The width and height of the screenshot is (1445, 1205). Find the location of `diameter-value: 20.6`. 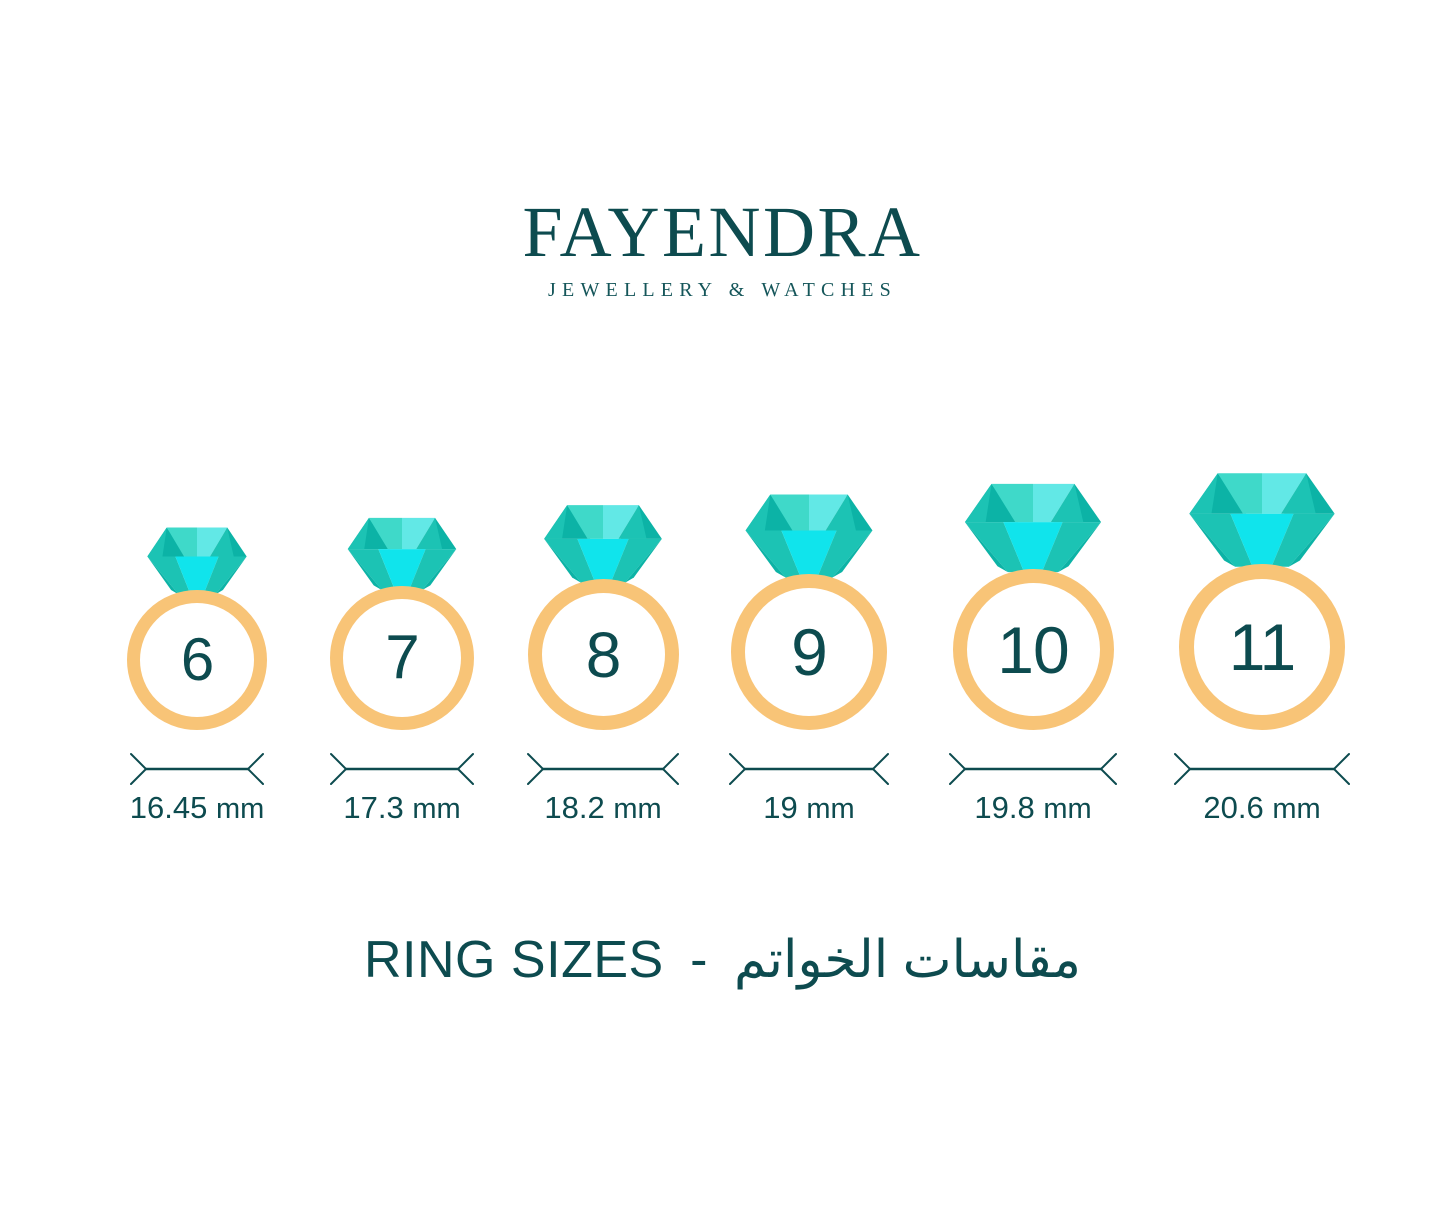

diameter-value: 20.6 is located at coordinates (1233, 807).